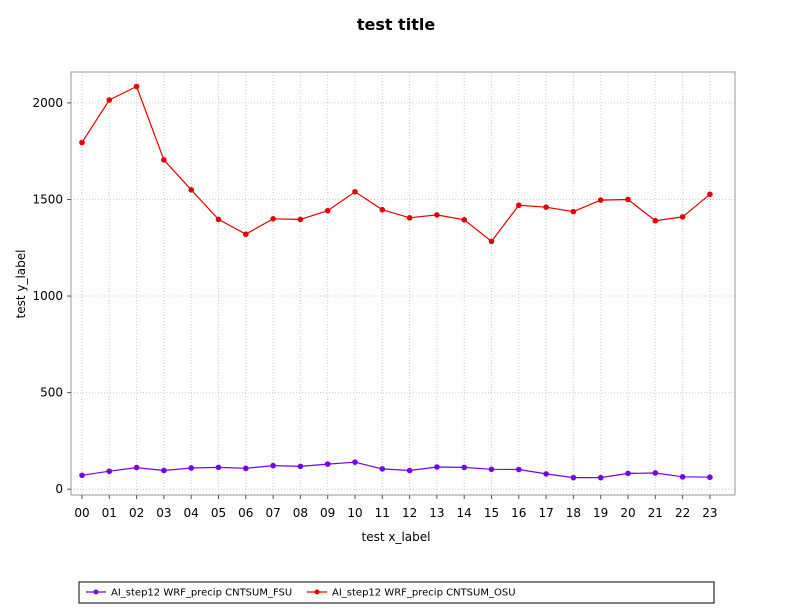  Describe the element at coordinates (424, 593) in the screenshot. I see `legend-label: AI_step12 WRF_precip CNTSUM_OSU` at that location.